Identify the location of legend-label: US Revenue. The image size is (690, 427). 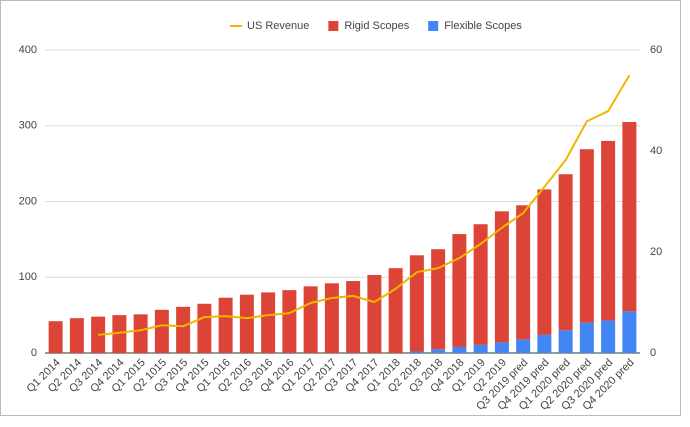
(278, 26).